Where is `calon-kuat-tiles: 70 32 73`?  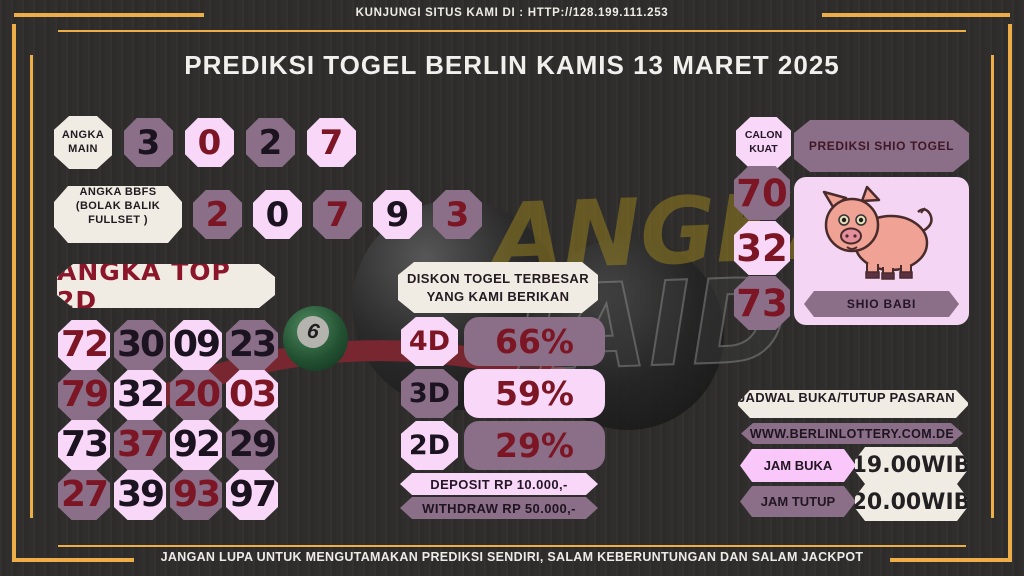
calon-kuat-tiles: 70 32 73 is located at coordinates (762, 248).